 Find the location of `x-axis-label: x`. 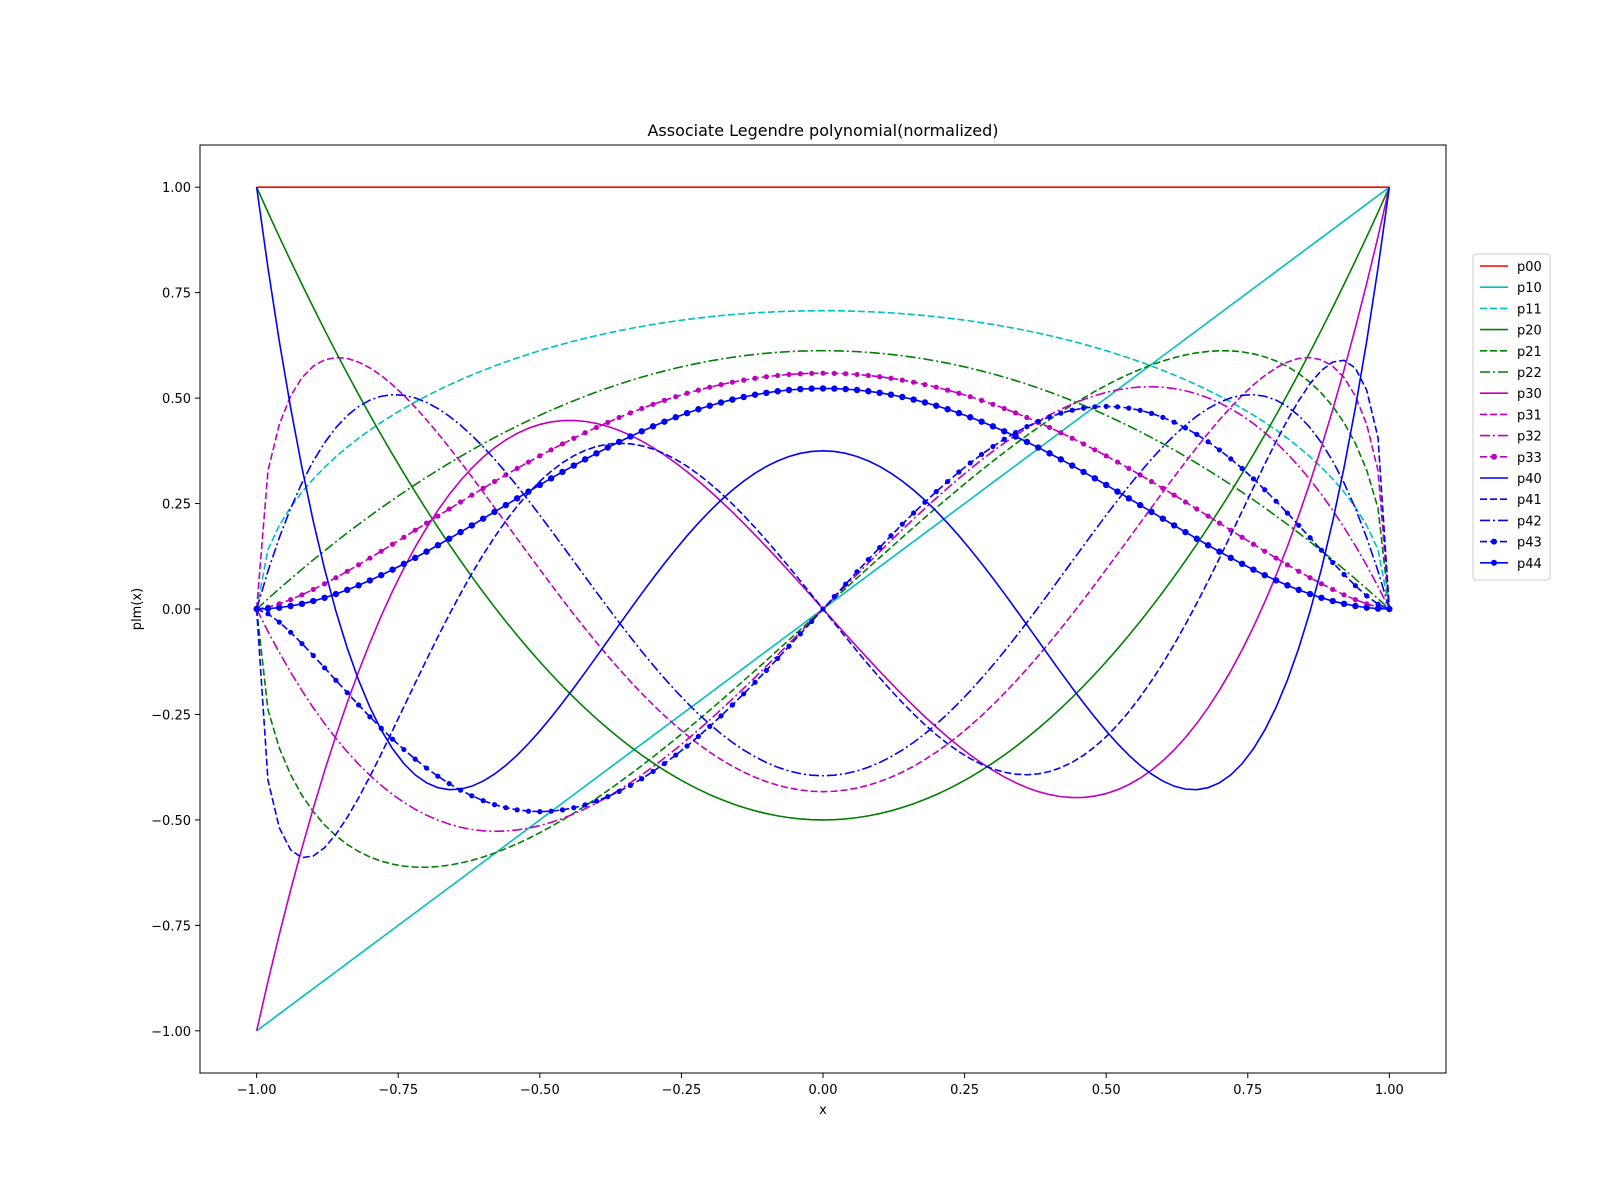

x-axis-label: x is located at coordinates (823, 1110).